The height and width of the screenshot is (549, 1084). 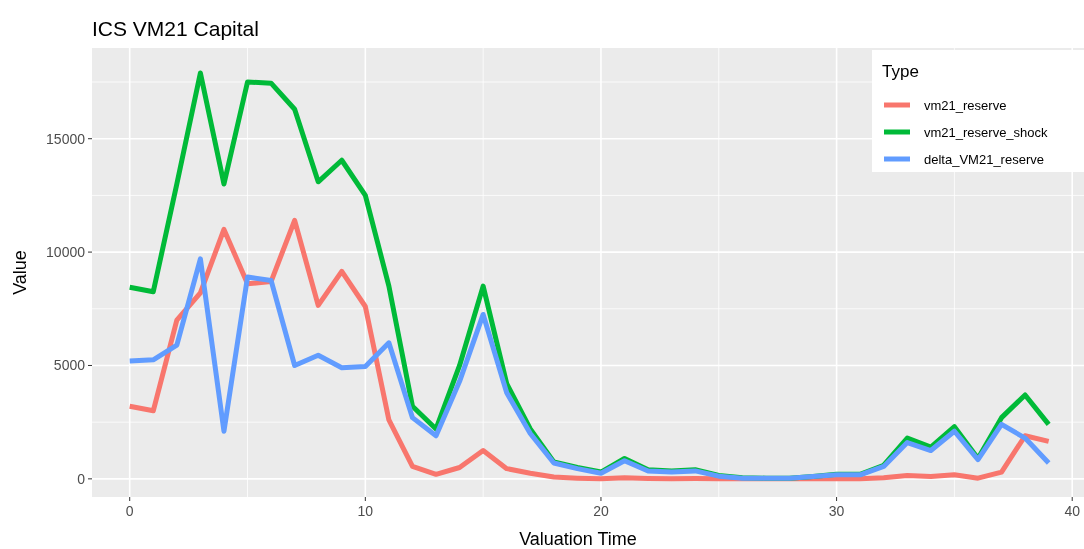 I want to click on y-tick-label: 0, so click(x=81, y=478).